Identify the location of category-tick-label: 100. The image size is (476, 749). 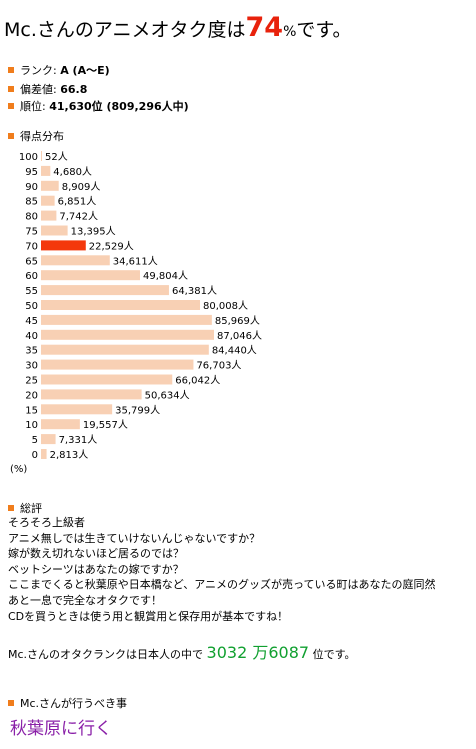
(28, 157).